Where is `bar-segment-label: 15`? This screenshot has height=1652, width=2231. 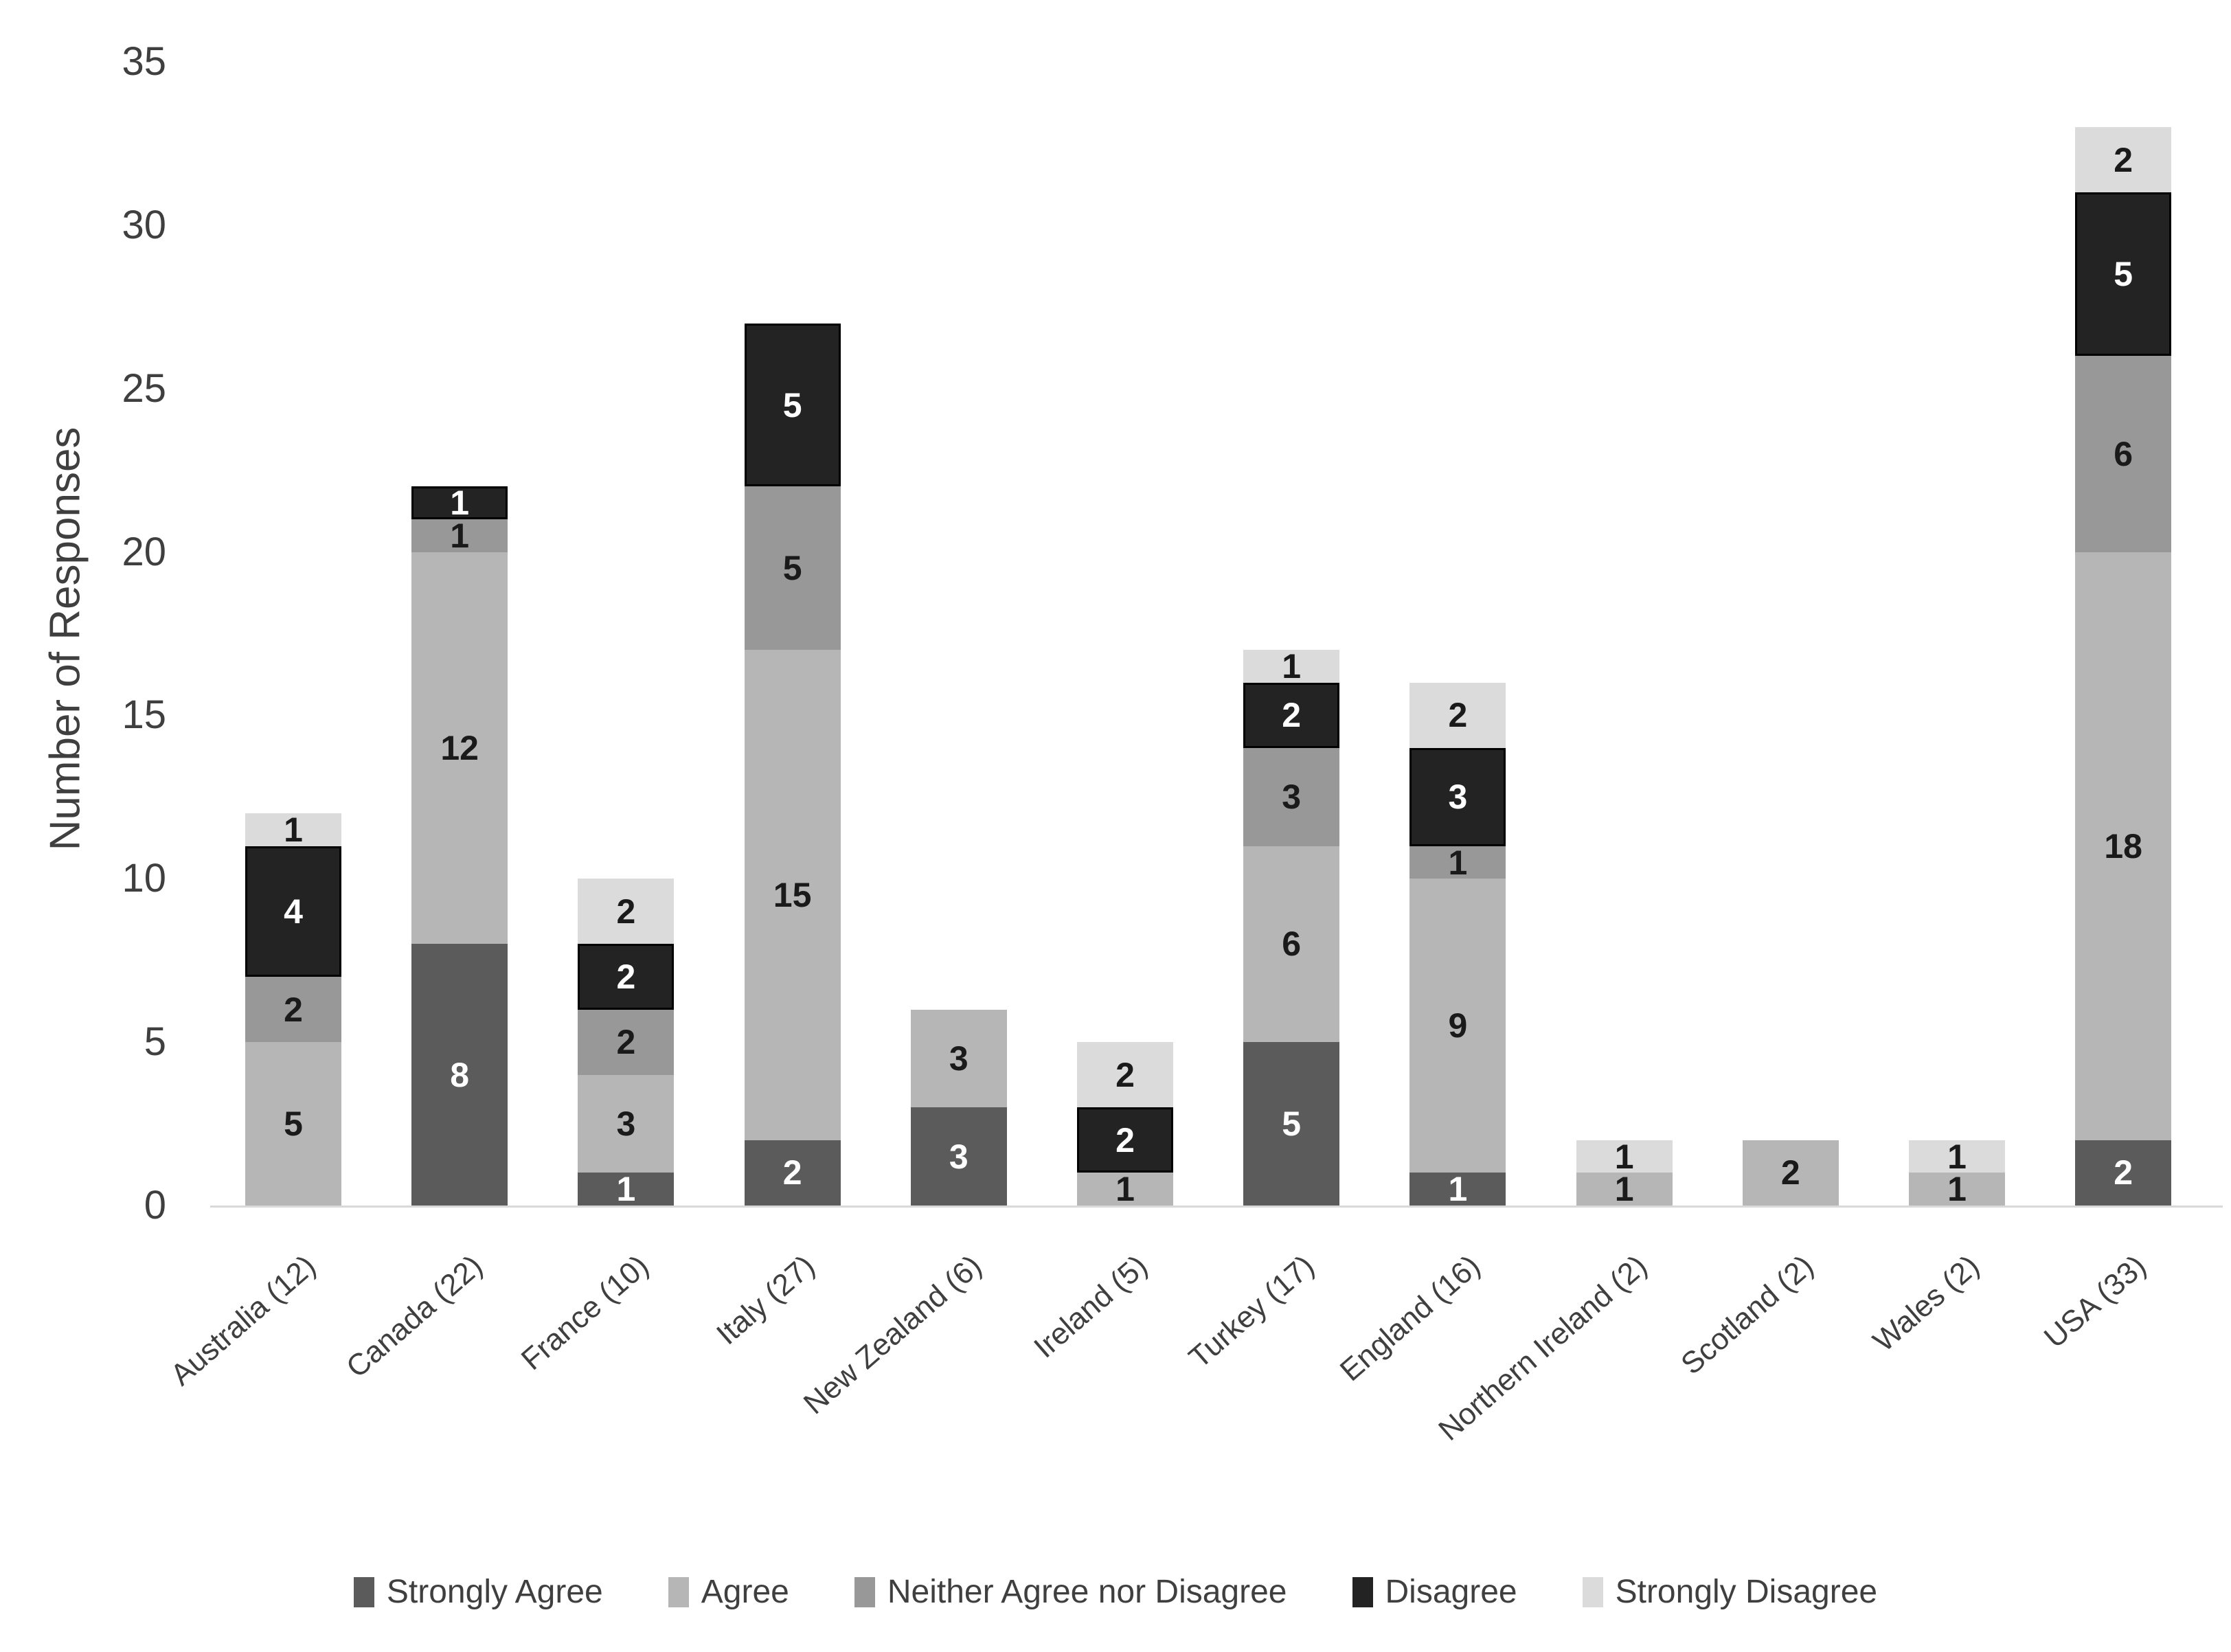
bar-segment-label: 15 is located at coordinates (793, 895).